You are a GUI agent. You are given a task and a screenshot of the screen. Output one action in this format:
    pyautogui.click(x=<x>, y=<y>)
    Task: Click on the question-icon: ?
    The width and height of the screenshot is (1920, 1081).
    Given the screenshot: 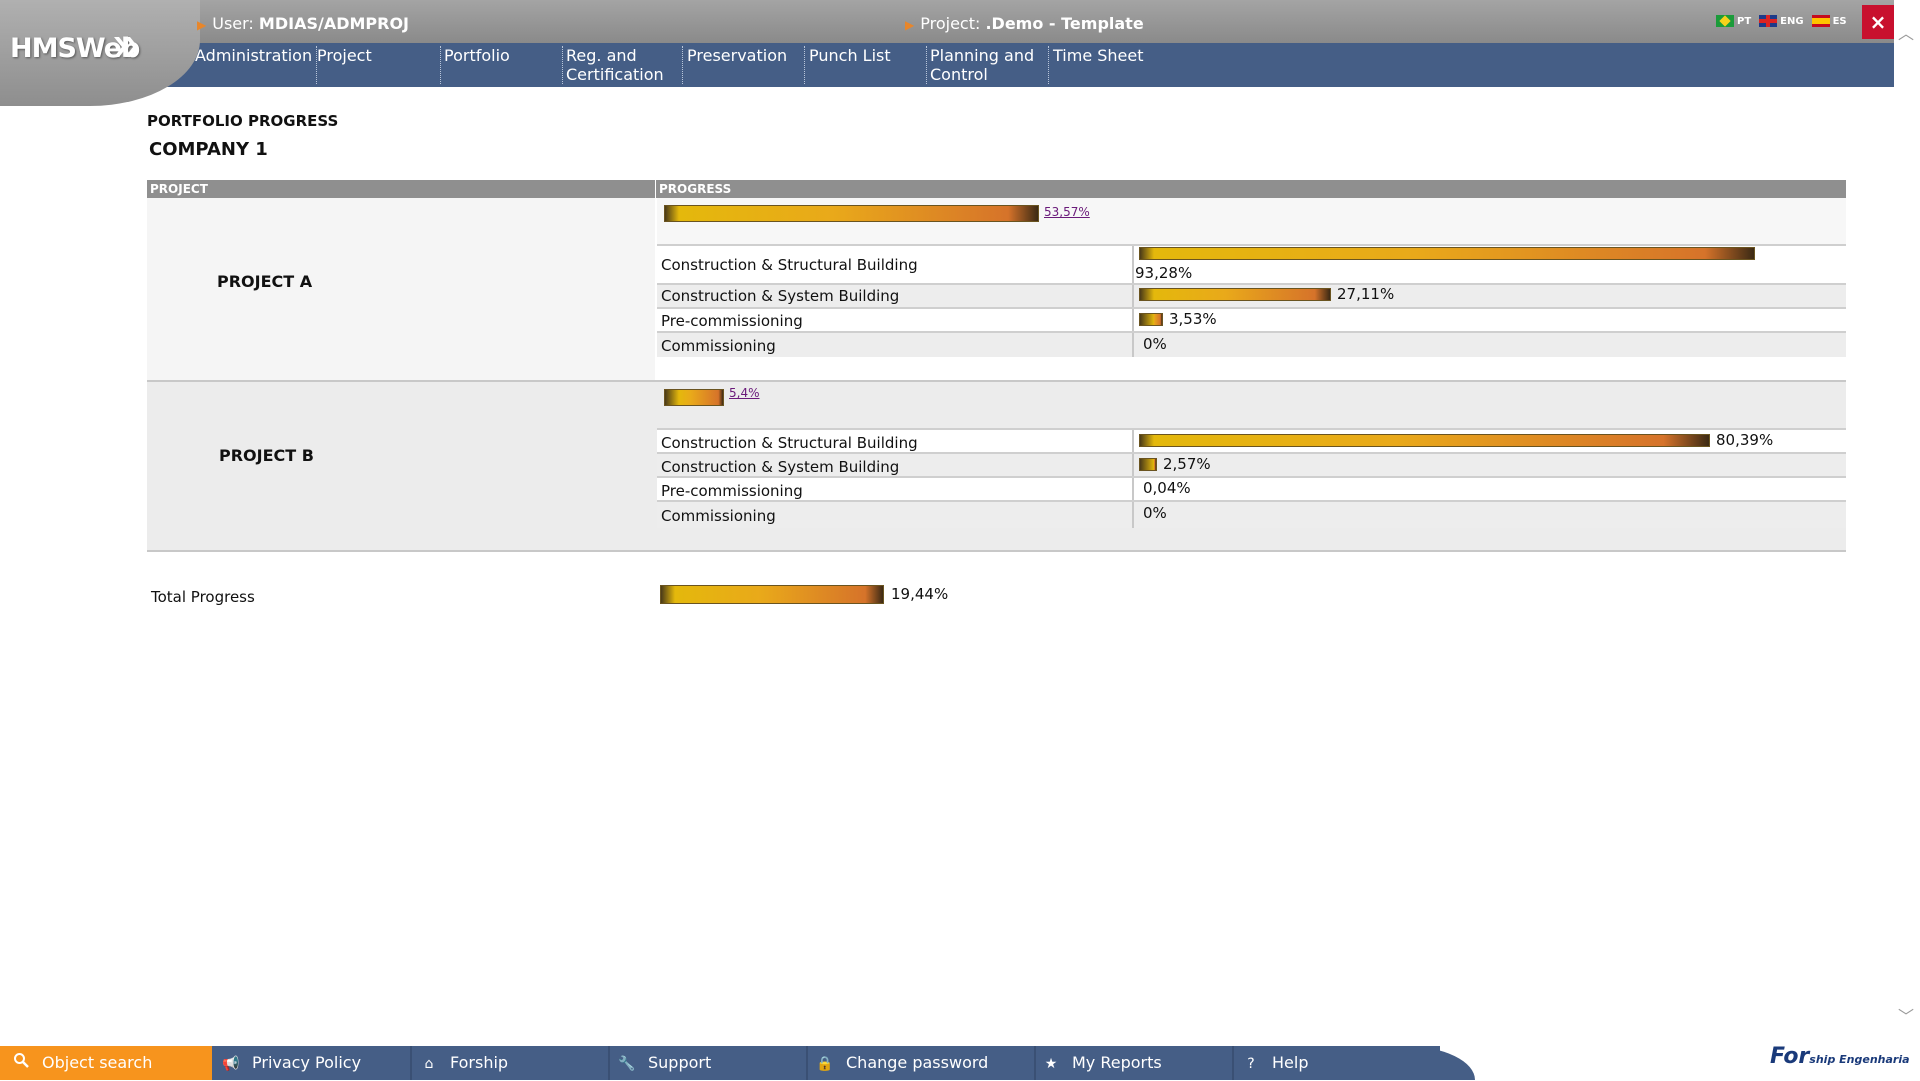 What is the action you would take?
    pyautogui.click(x=1251, y=1064)
    